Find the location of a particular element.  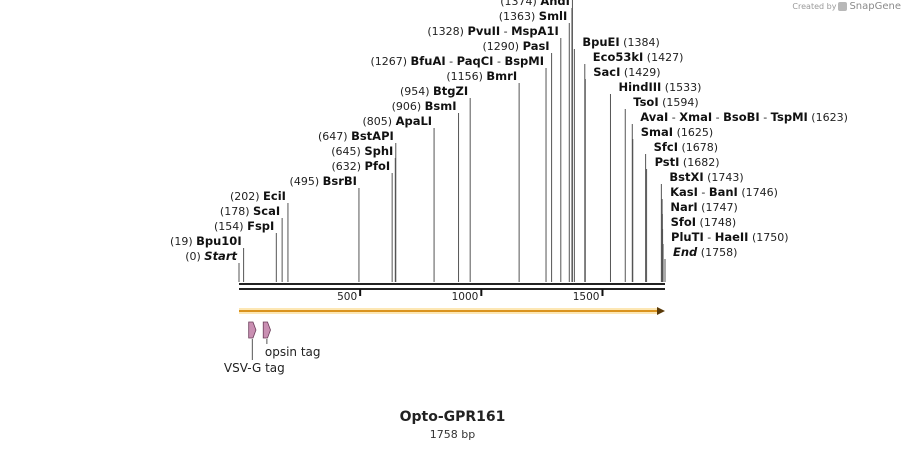

site-tsoi: TsoI (1594) is located at coordinates (665, 102).